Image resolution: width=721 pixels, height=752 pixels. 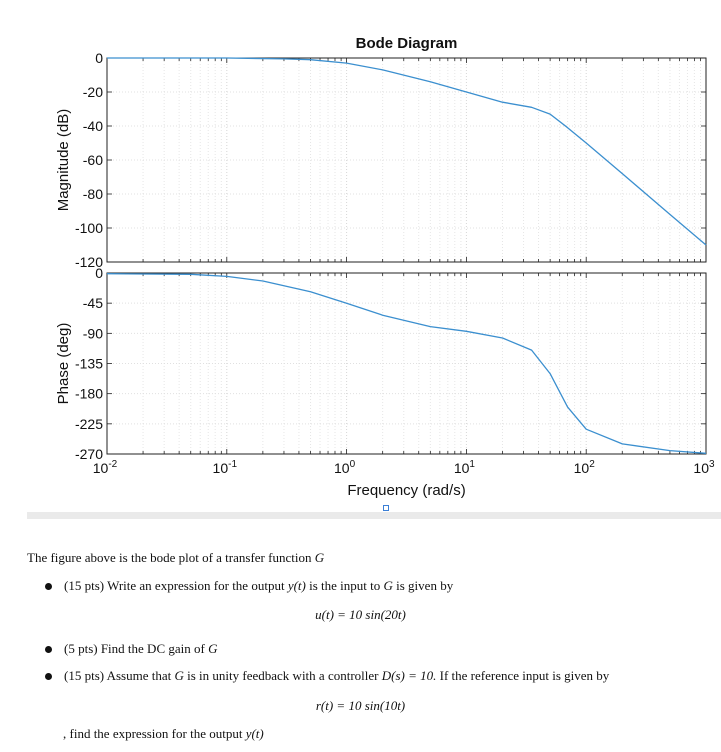 What do you see at coordinates (93, 92) in the screenshot?
I see `y-tick-label: -20` at bounding box center [93, 92].